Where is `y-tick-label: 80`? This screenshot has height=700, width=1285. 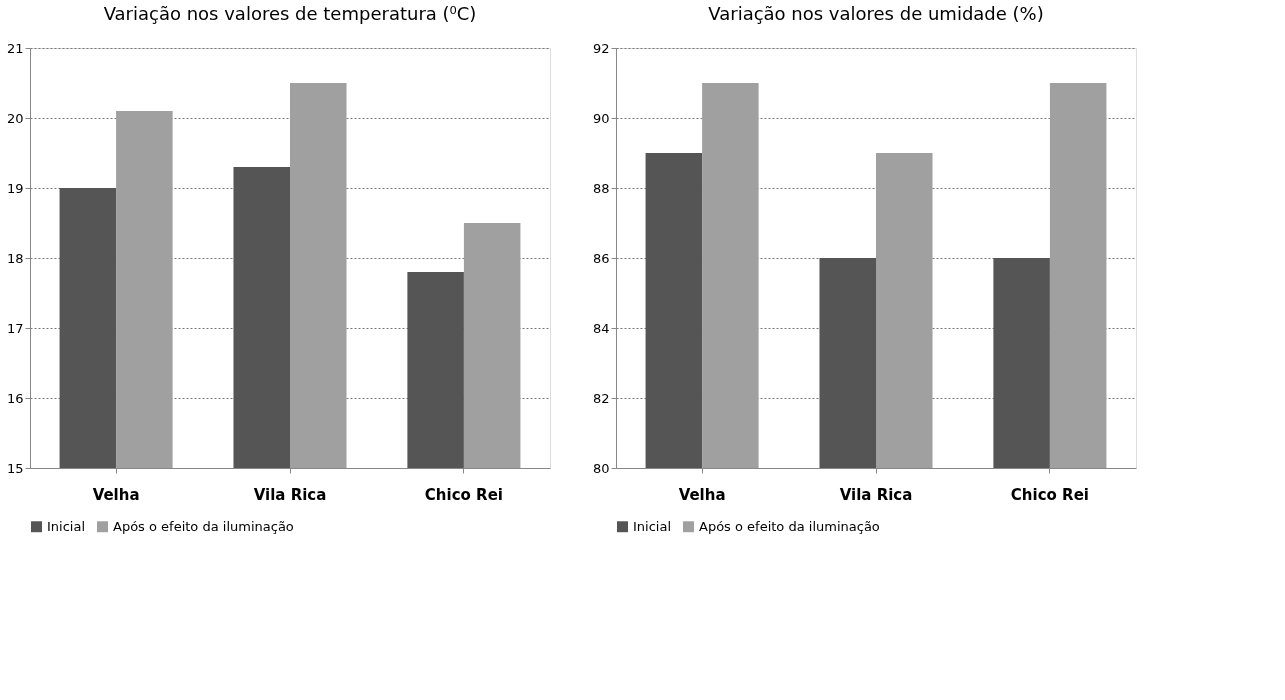
y-tick-label: 80 is located at coordinates (601, 468).